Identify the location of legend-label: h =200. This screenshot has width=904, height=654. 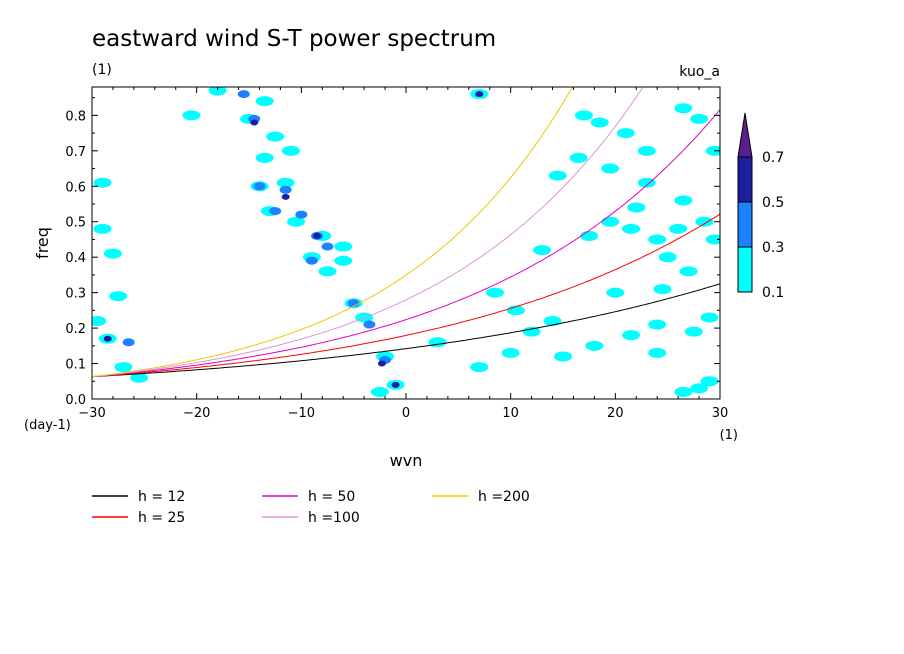
(504, 497).